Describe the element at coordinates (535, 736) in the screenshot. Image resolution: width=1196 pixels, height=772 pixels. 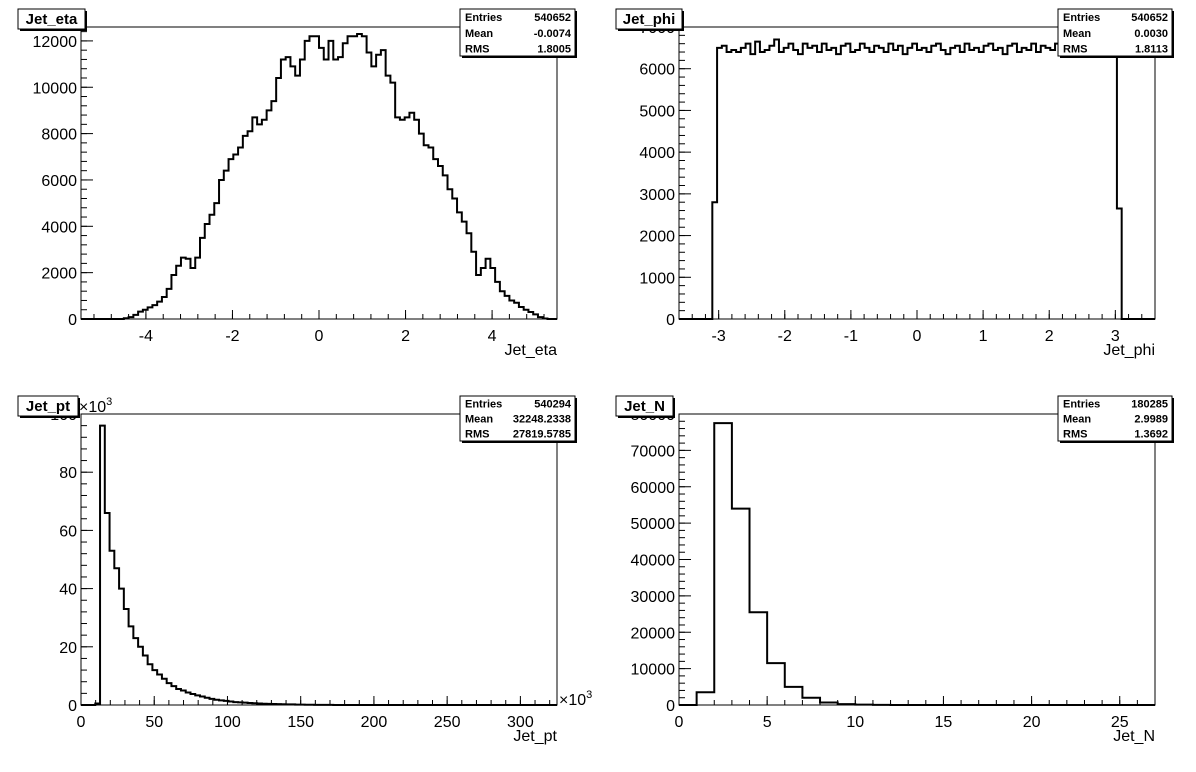
I see `x-axis-label: Jet_pt` at that location.